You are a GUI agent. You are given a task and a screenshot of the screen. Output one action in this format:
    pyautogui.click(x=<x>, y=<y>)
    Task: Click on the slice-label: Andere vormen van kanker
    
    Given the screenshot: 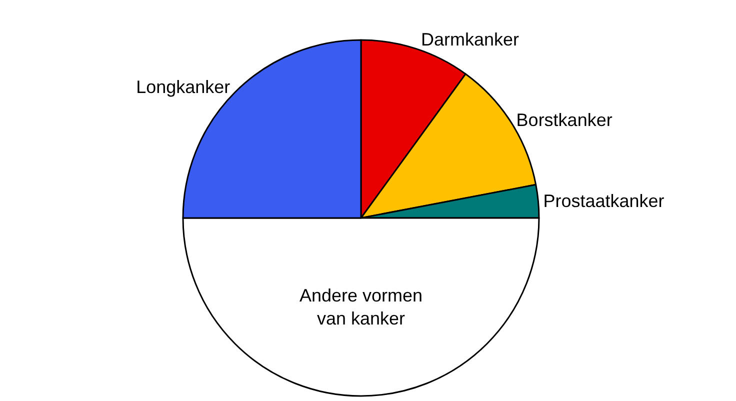 What is the action you would take?
    pyautogui.click(x=361, y=307)
    